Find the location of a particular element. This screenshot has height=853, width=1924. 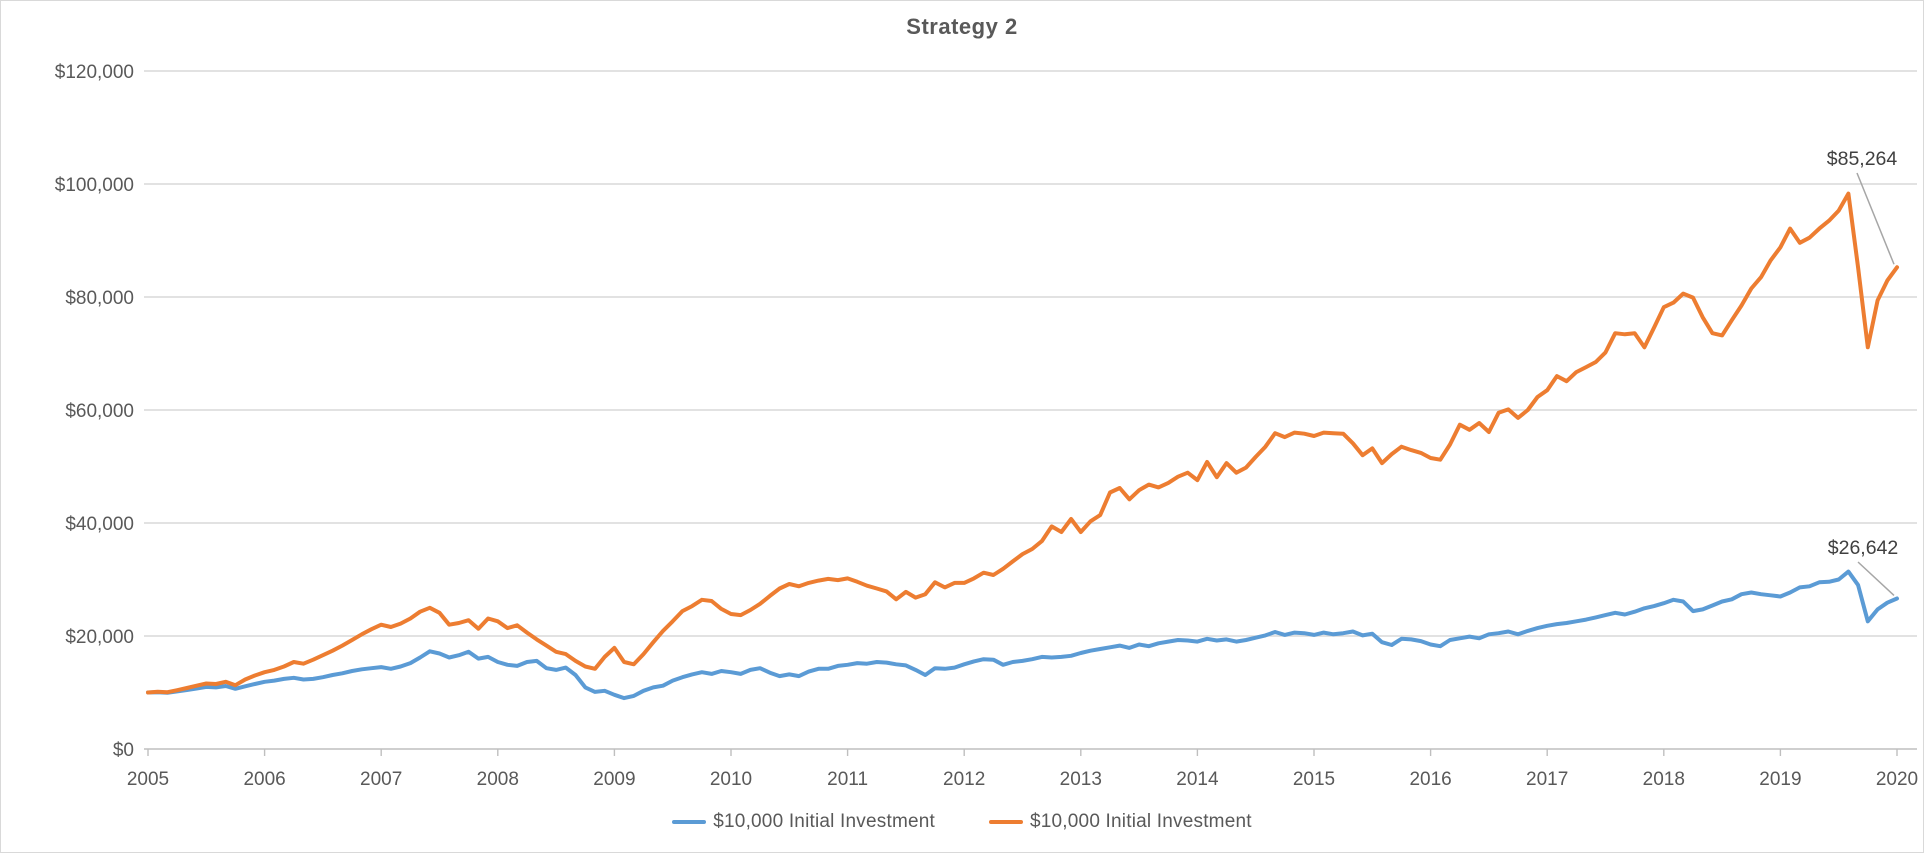

x-axis-label-2019: 2019 is located at coordinates (1780, 779).